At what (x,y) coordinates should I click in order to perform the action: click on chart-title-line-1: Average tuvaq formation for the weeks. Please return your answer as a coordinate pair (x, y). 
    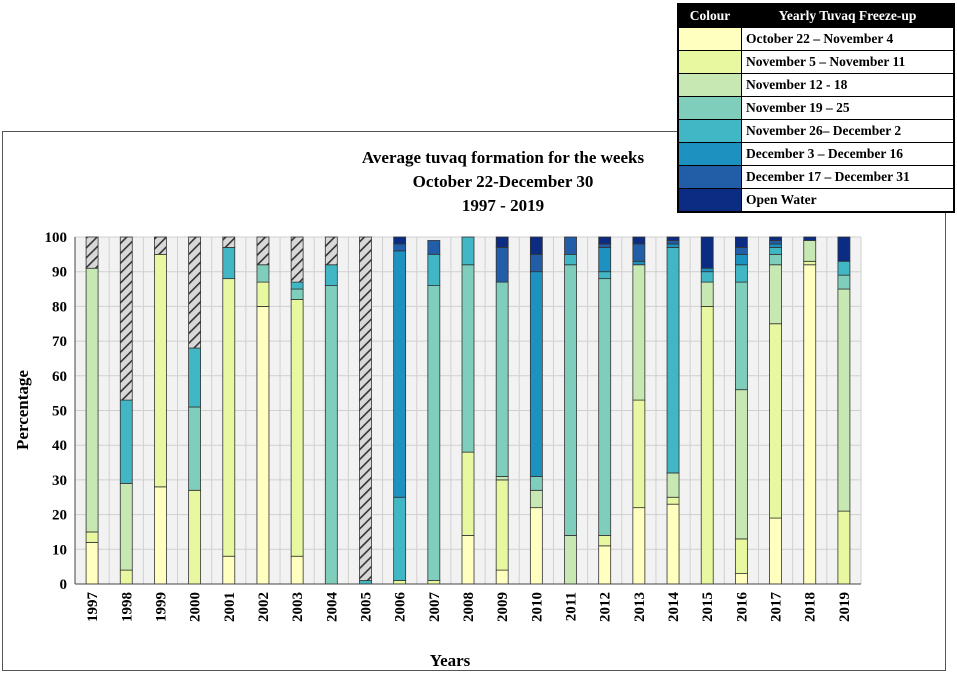
    Looking at the image, I should click on (503, 157).